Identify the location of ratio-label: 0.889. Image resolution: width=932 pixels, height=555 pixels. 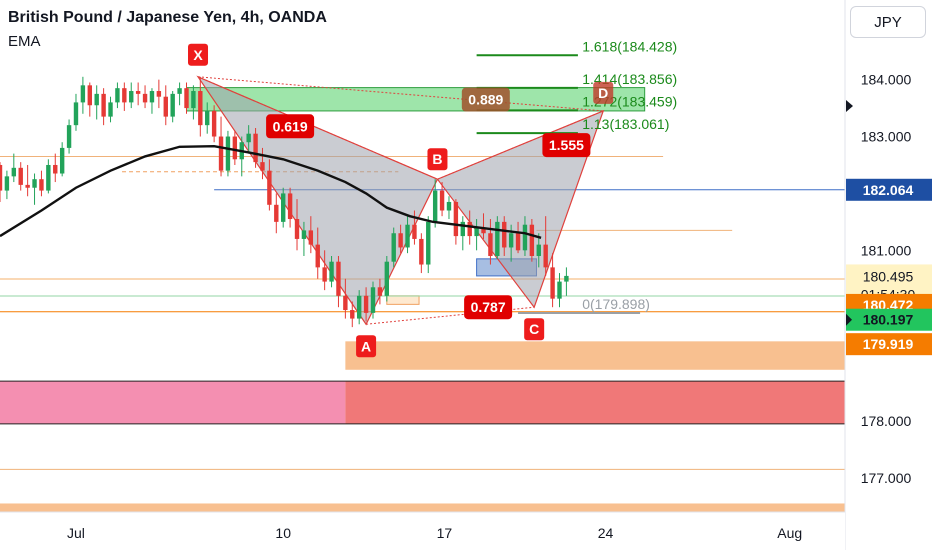
(485, 99).